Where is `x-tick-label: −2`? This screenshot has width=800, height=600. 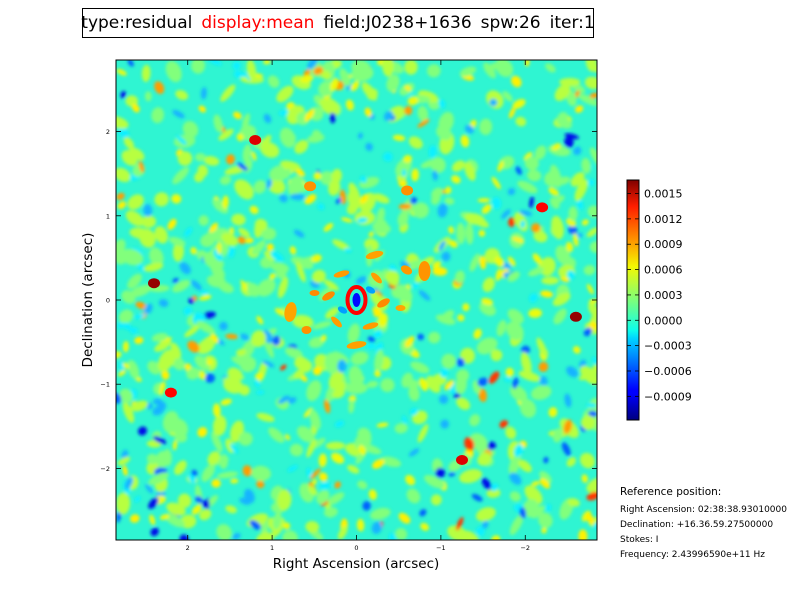 x-tick-label: −2 is located at coordinates (525, 548).